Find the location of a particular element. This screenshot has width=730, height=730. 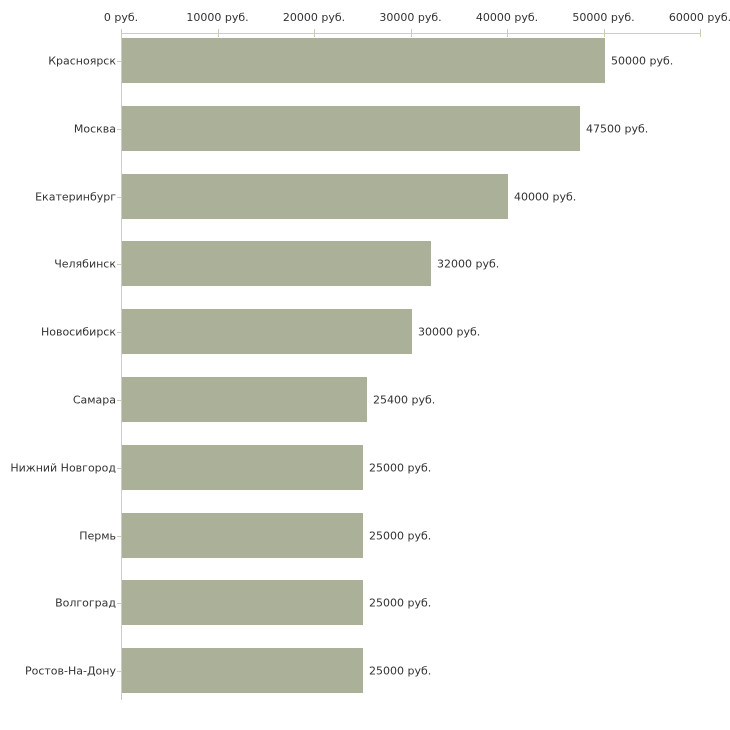

x-tick-label: 10000 руб. is located at coordinates (217, 17).